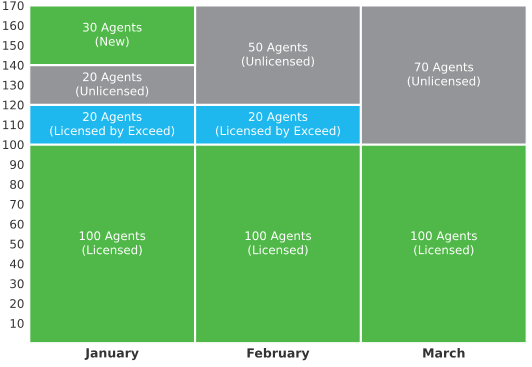 The width and height of the screenshot is (532, 367). Describe the element at coordinates (17, 323) in the screenshot. I see `y-tick-label: 10` at that location.